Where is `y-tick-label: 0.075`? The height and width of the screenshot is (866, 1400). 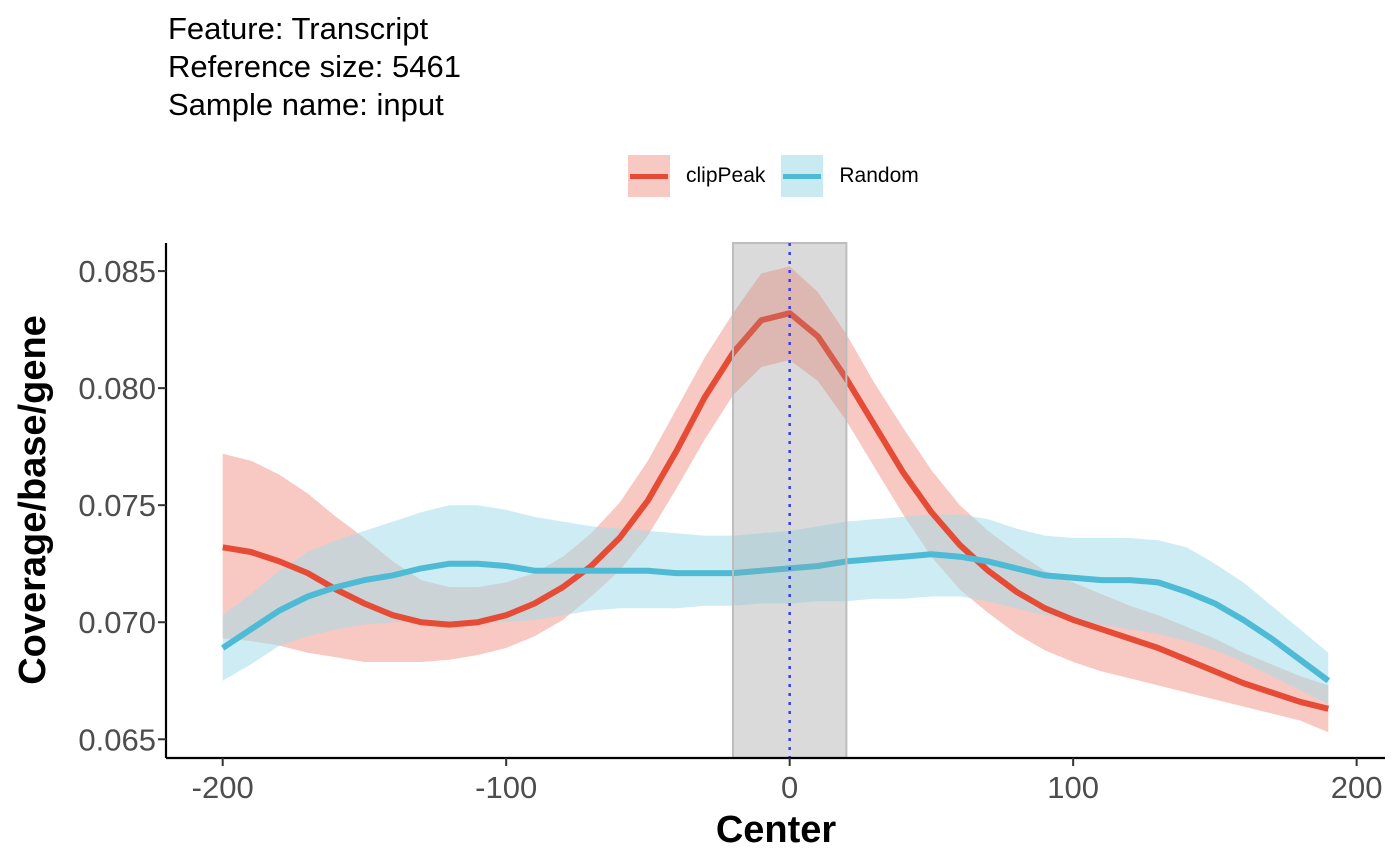
y-tick-label: 0.075 is located at coordinates (117, 505).